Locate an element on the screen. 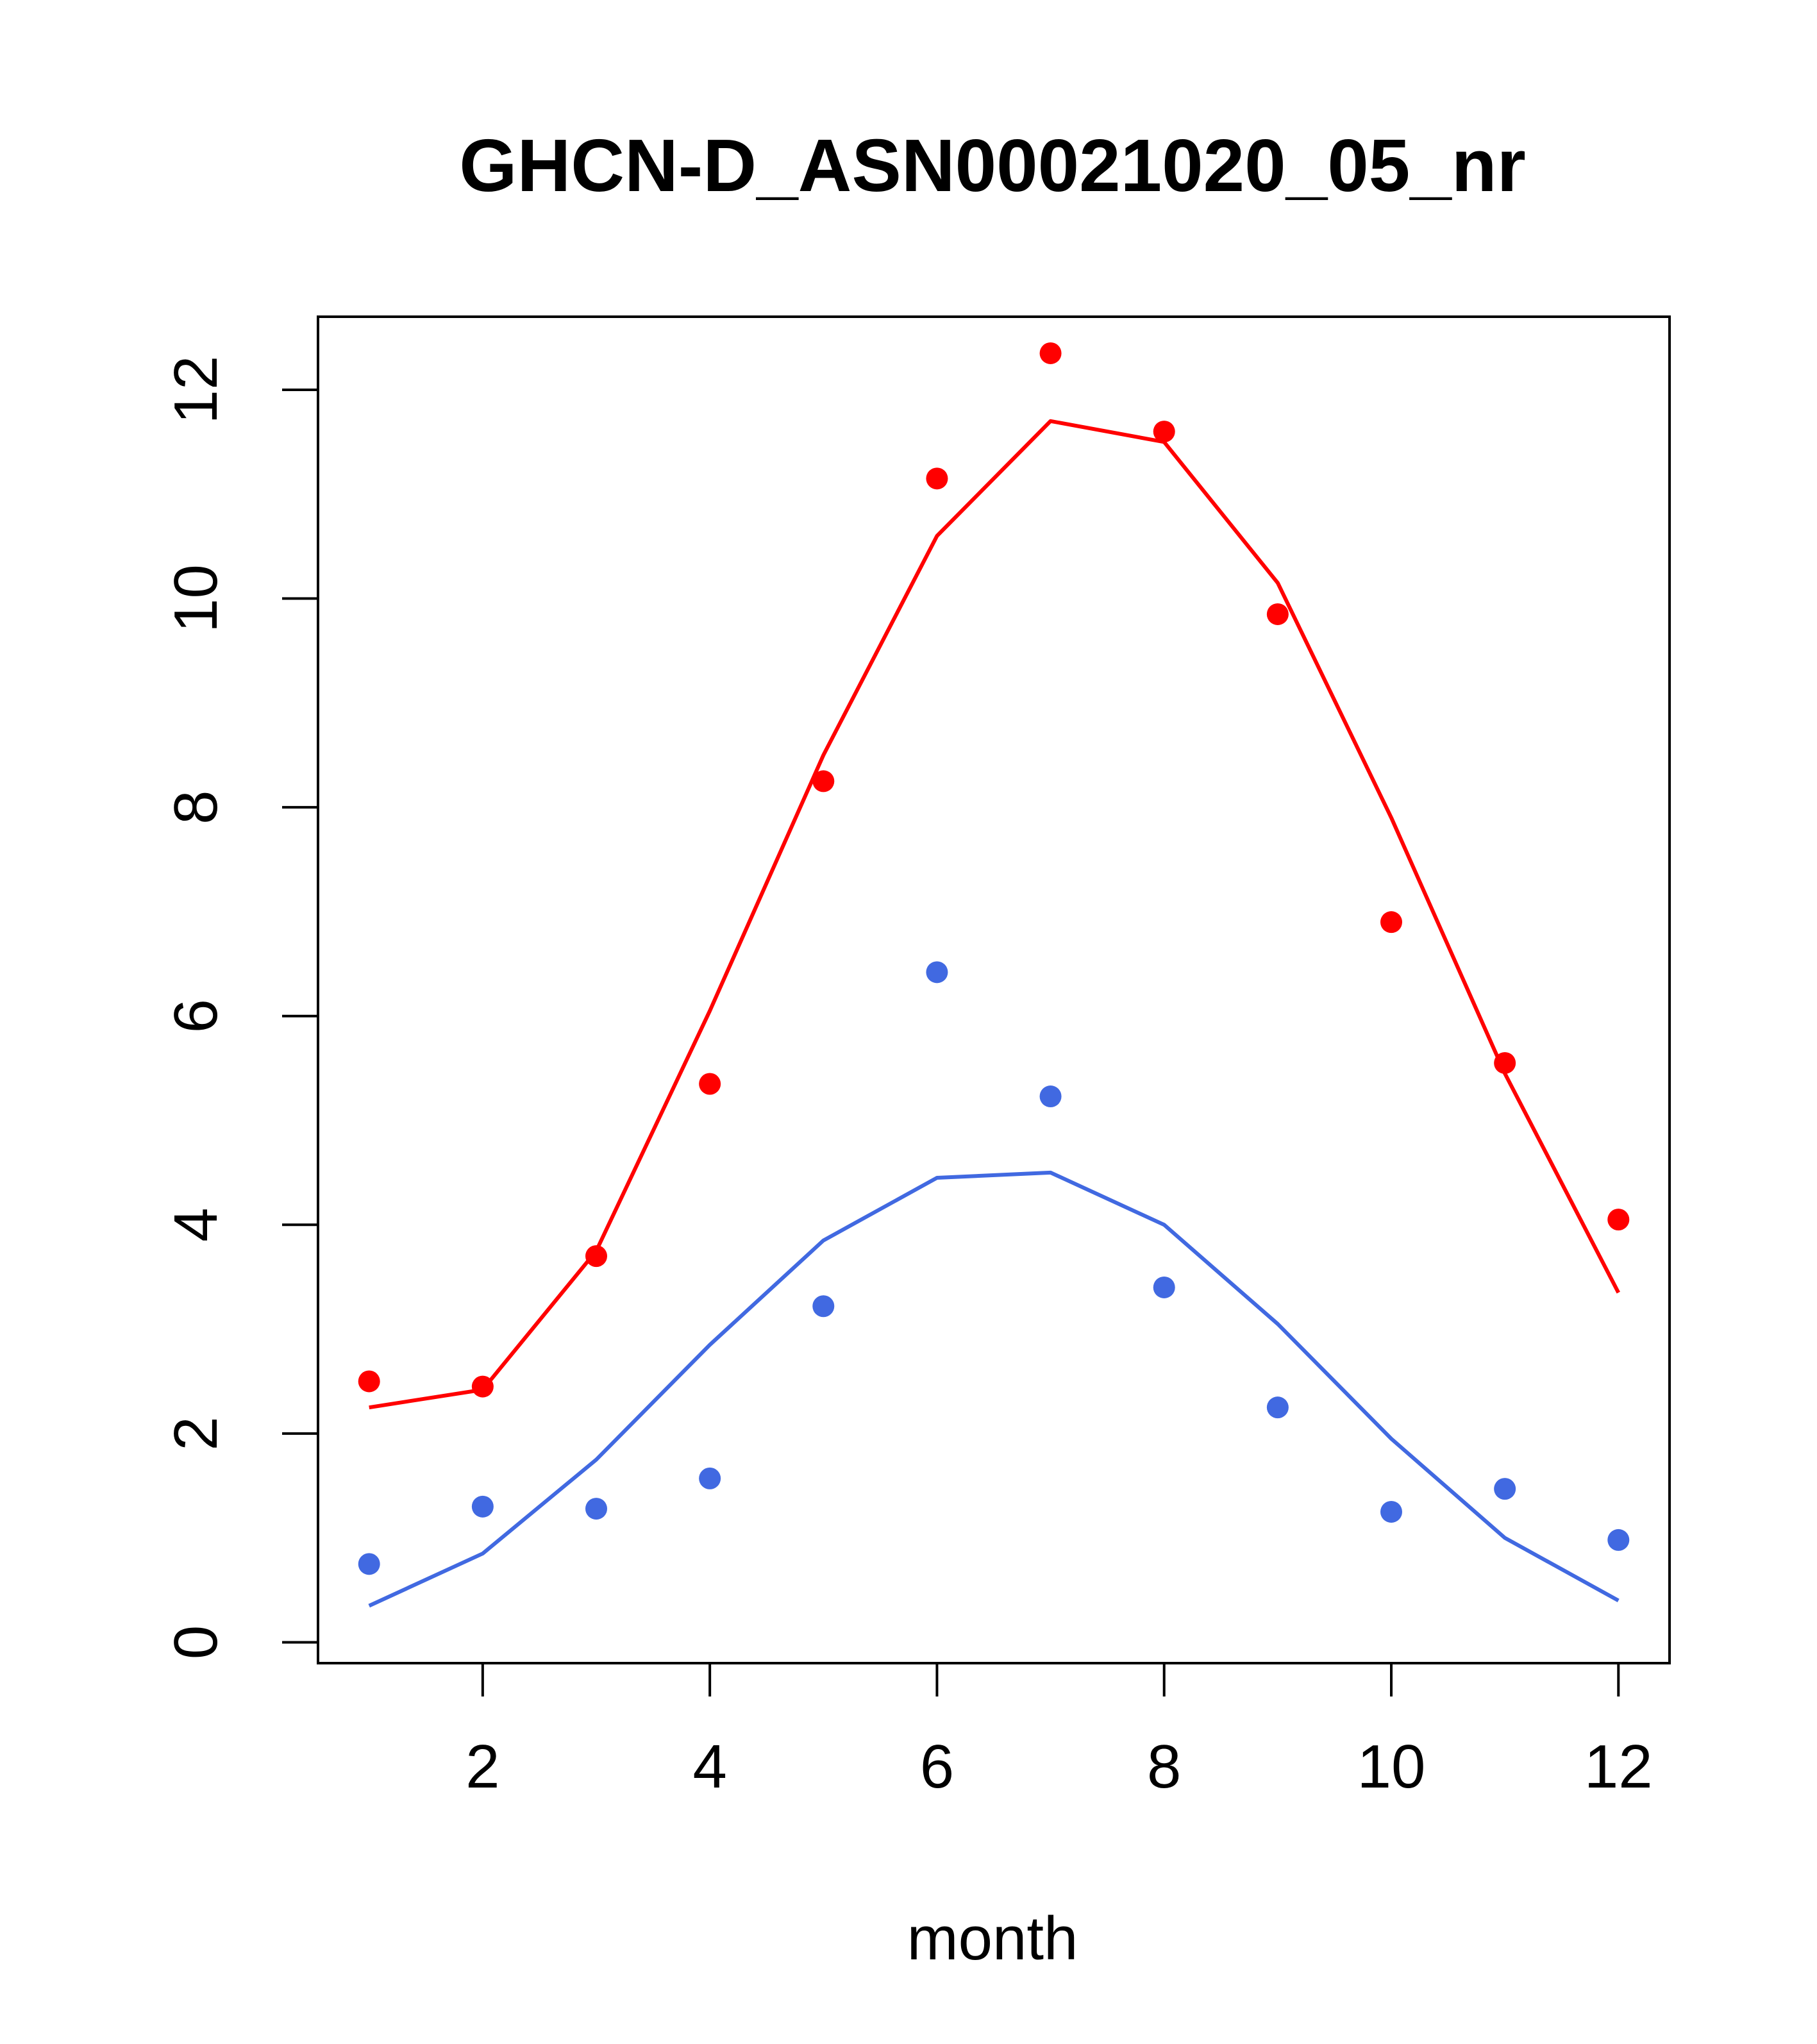 This screenshot has height=2044, width=1817. series-line is located at coordinates (994, 1389).